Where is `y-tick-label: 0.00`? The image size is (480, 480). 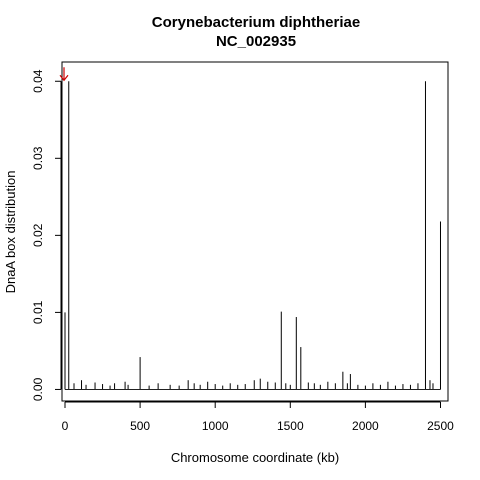 y-tick-label: 0.00 is located at coordinates (38, 389).